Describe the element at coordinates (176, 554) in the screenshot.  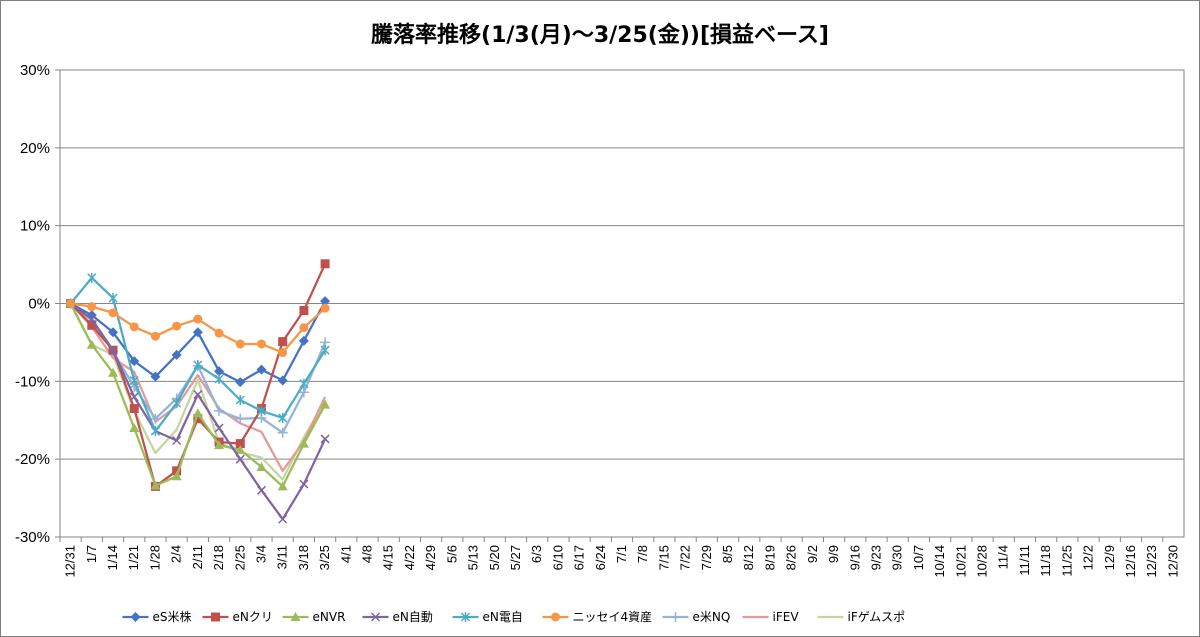
I see `x-tick-label: 2/4` at that location.